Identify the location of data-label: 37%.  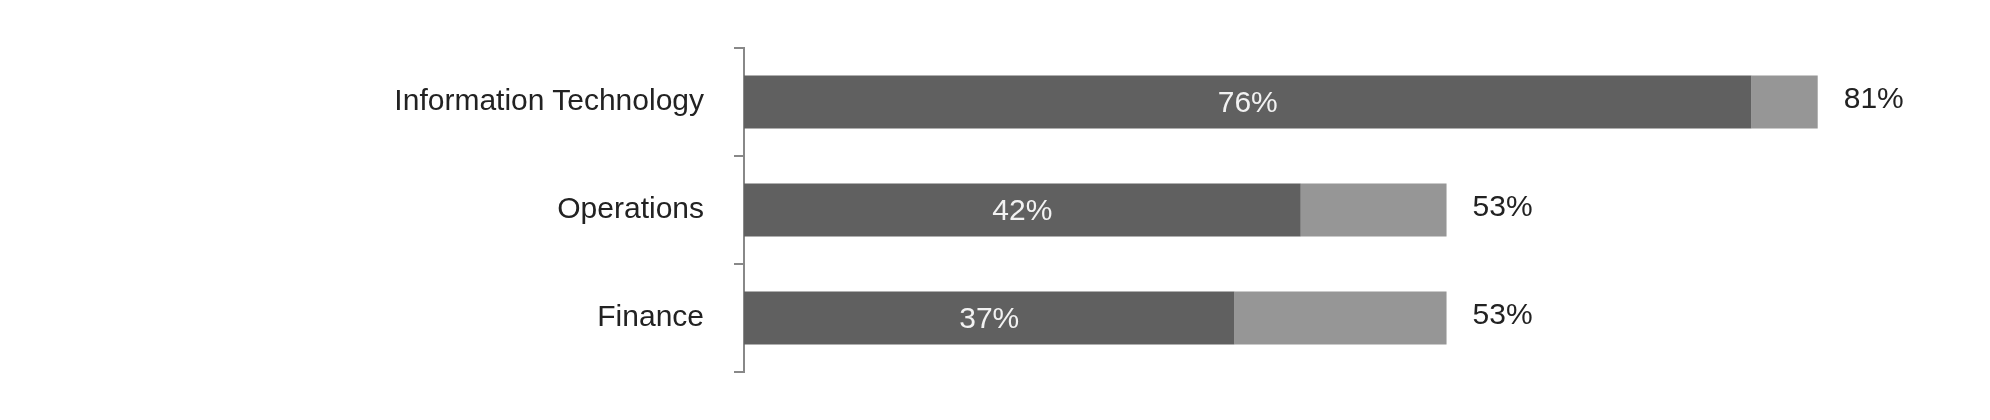
(989, 318).